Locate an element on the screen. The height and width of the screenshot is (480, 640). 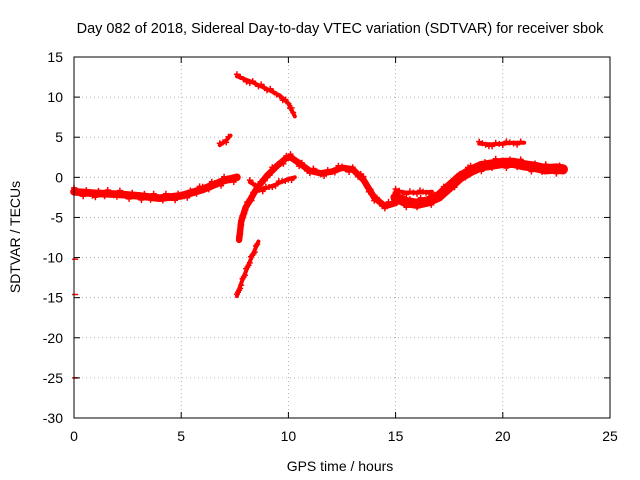
x-tick-label: 0 is located at coordinates (74, 436).